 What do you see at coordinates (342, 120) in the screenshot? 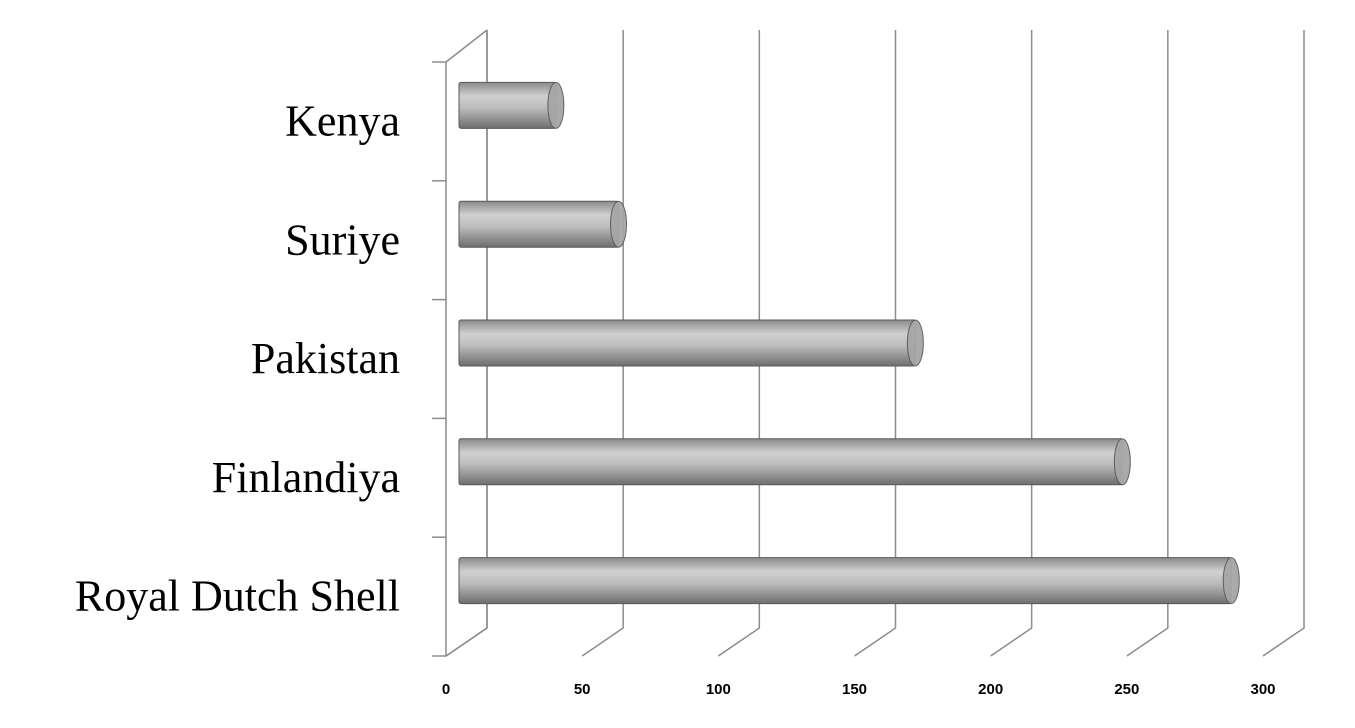
I see `y-tick-label: Kenya` at bounding box center [342, 120].